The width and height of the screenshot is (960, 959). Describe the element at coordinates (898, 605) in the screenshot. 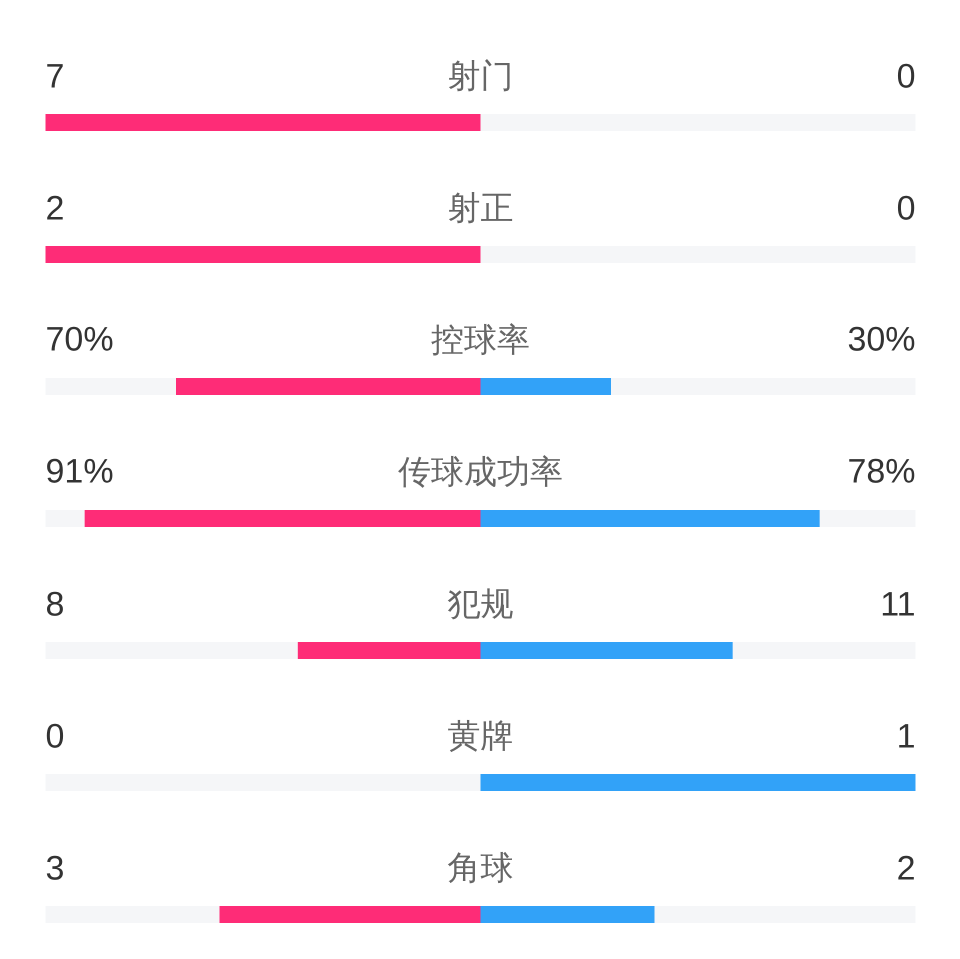

I see `annotation: 11` at that location.